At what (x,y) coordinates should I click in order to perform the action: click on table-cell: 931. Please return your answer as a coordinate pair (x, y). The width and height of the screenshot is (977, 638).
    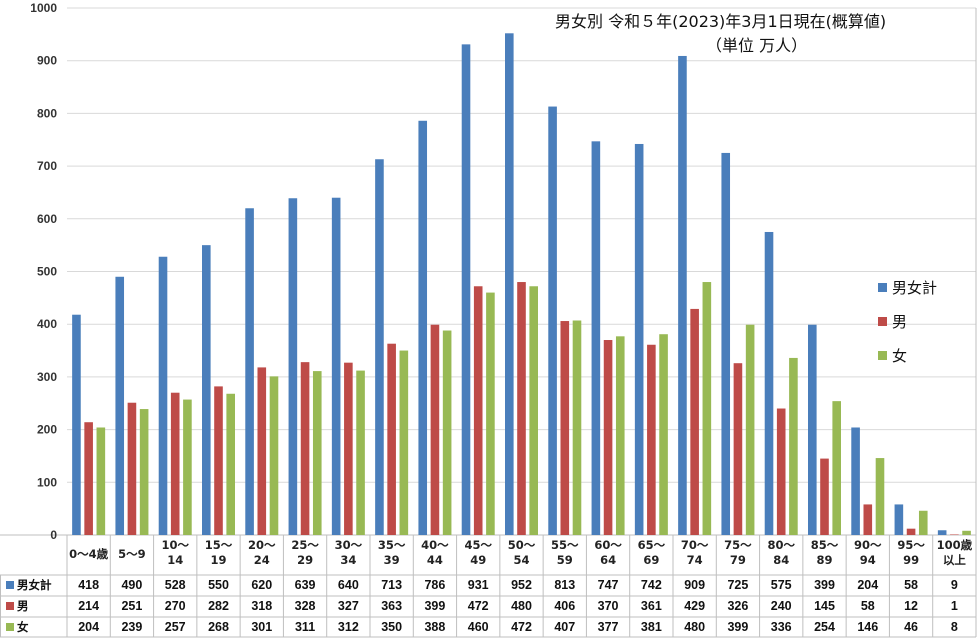
    Looking at the image, I should click on (478, 585).